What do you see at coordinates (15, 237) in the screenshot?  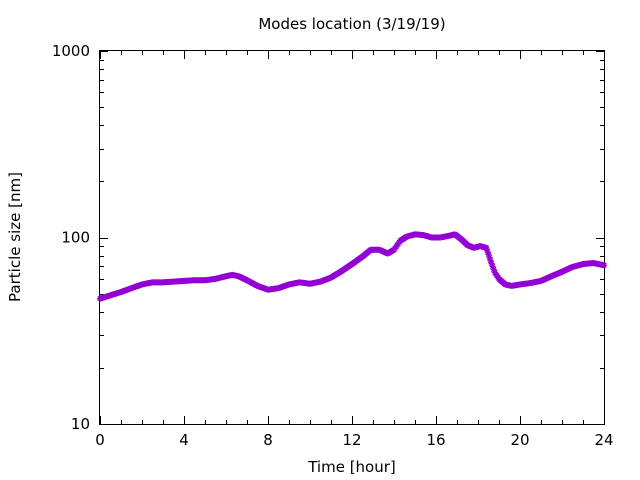 I see `y-axis-label: Particle size [nm]` at bounding box center [15, 237].